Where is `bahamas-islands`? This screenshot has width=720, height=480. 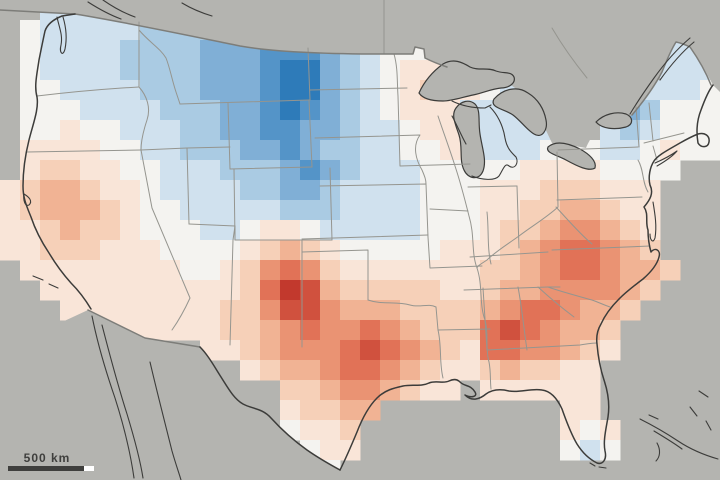
bahamas-islands is located at coordinates (680, 426).